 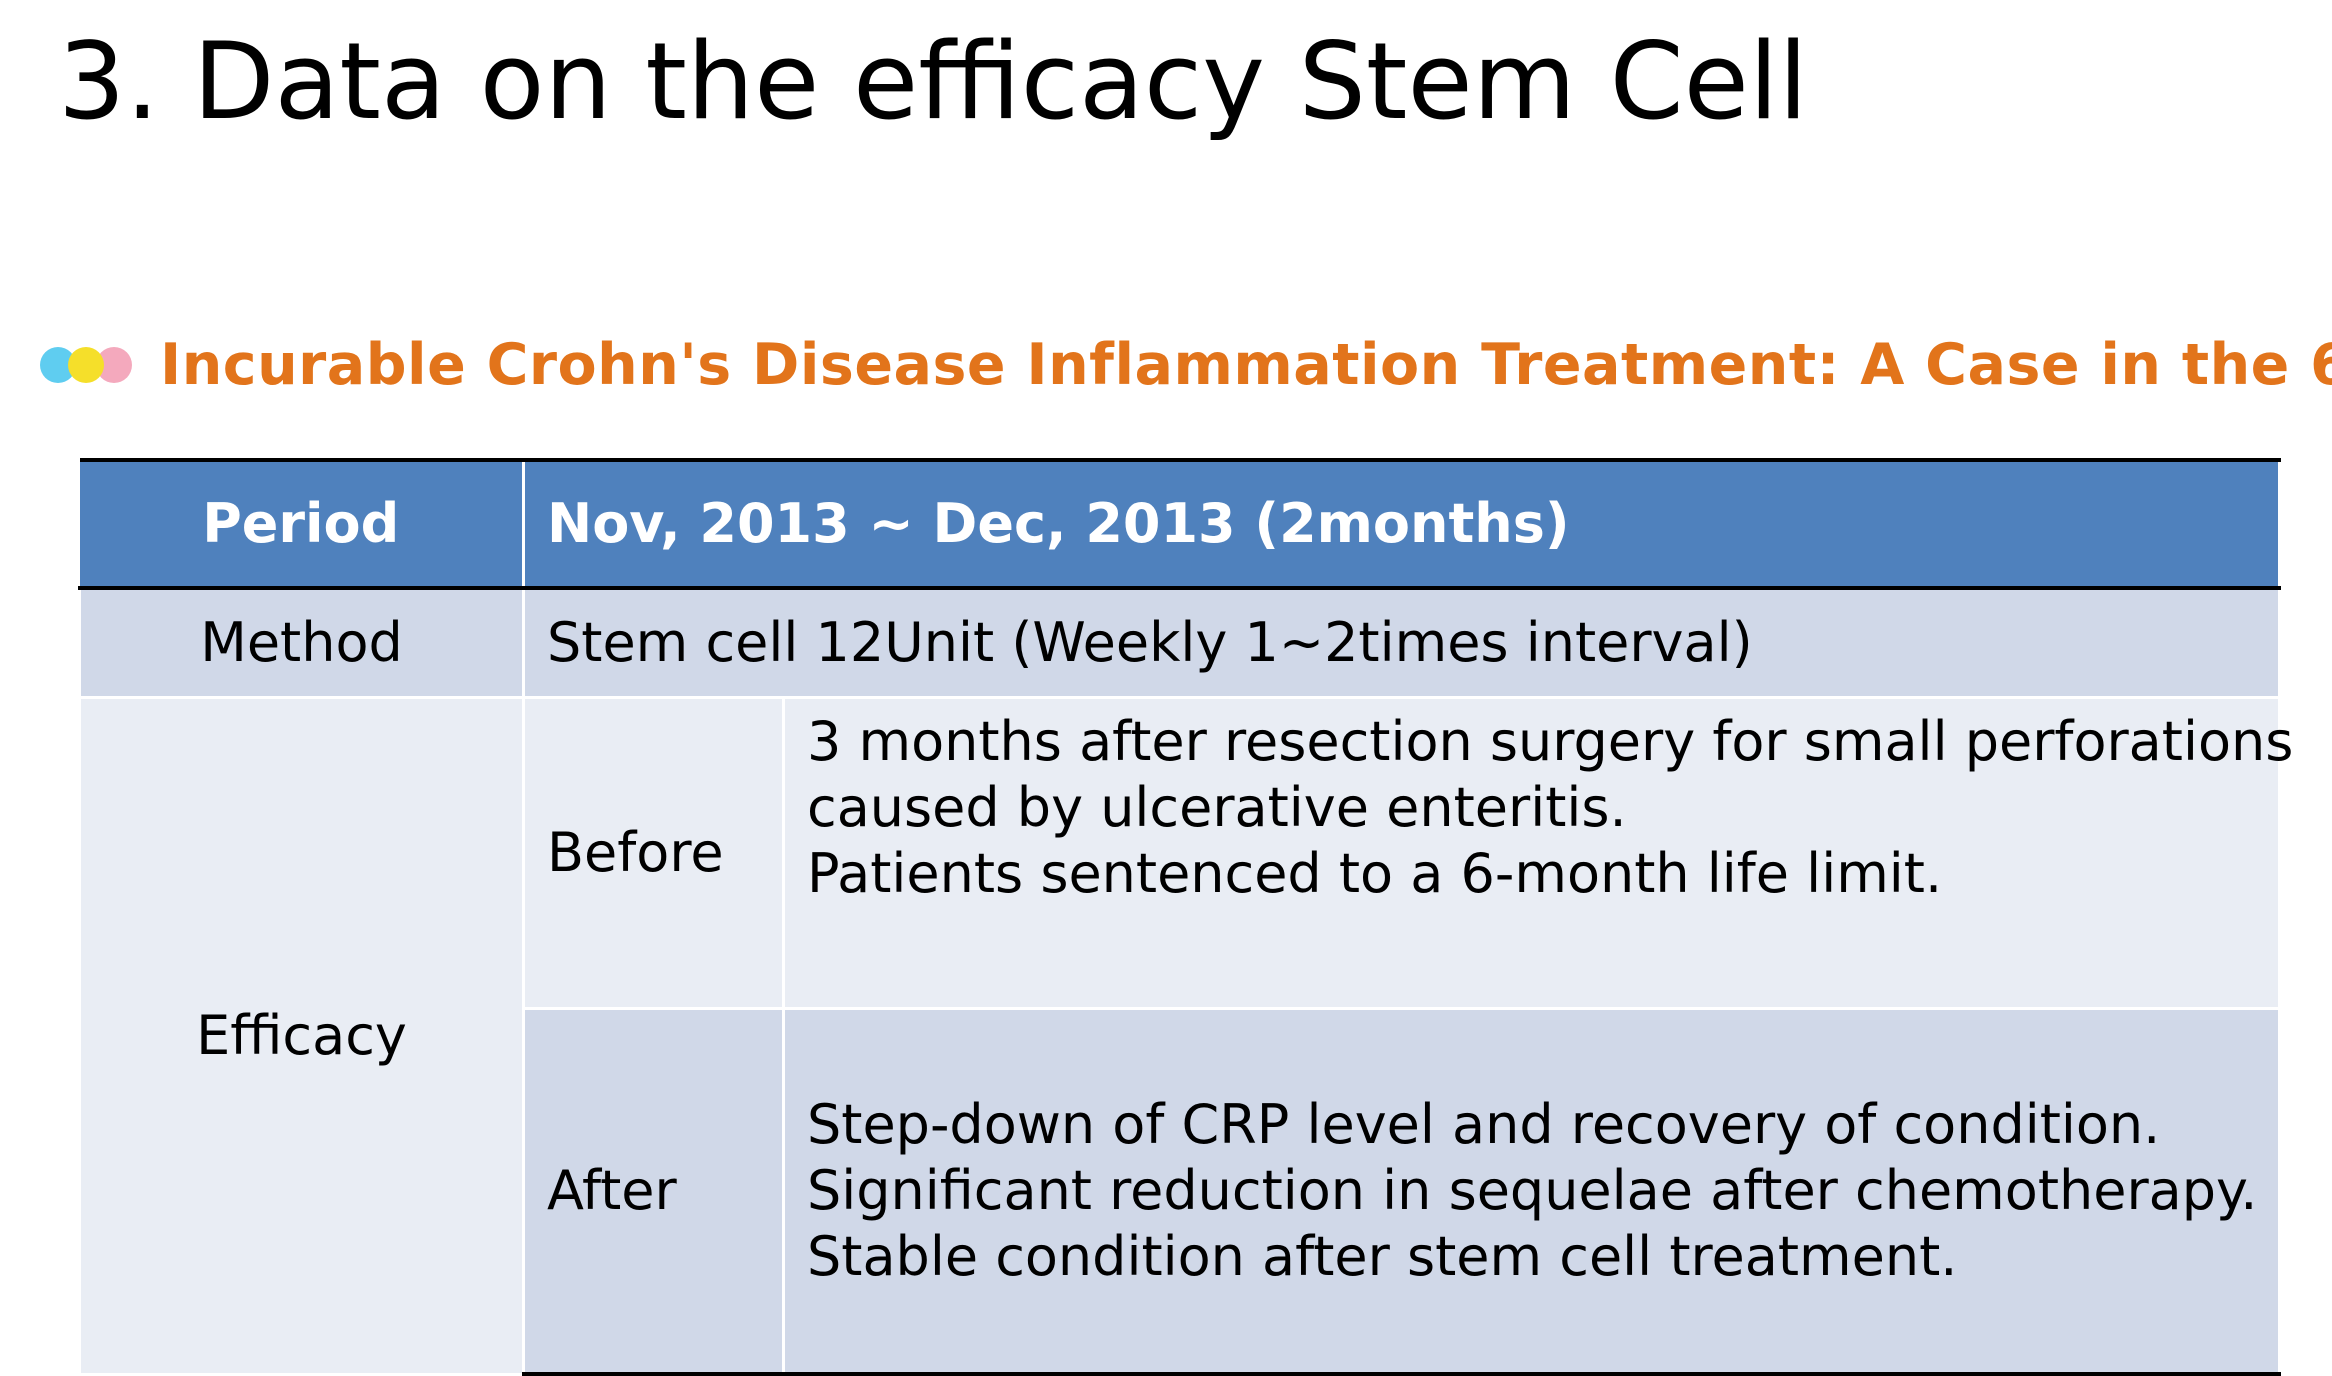 I want to click on period-label: Period, so click(x=302, y=524).